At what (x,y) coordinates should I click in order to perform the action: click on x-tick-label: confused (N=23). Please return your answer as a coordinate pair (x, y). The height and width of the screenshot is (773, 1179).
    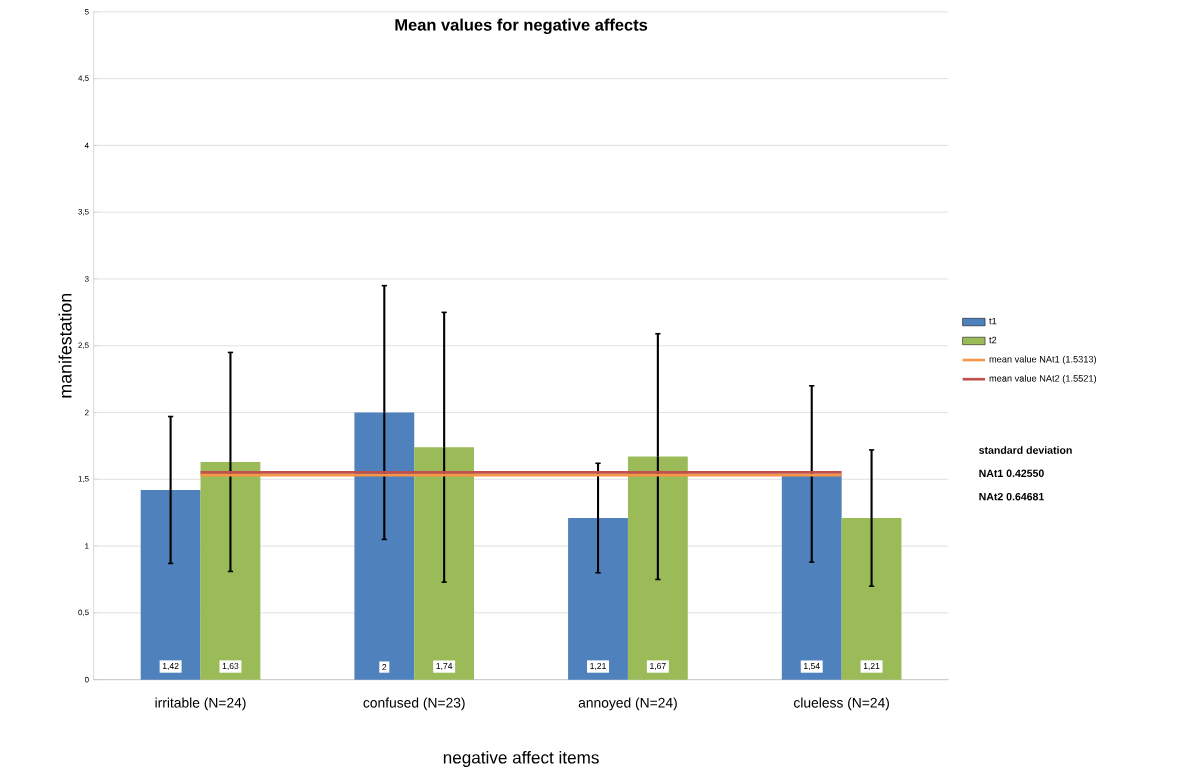
    Looking at the image, I should click on (414, 704).